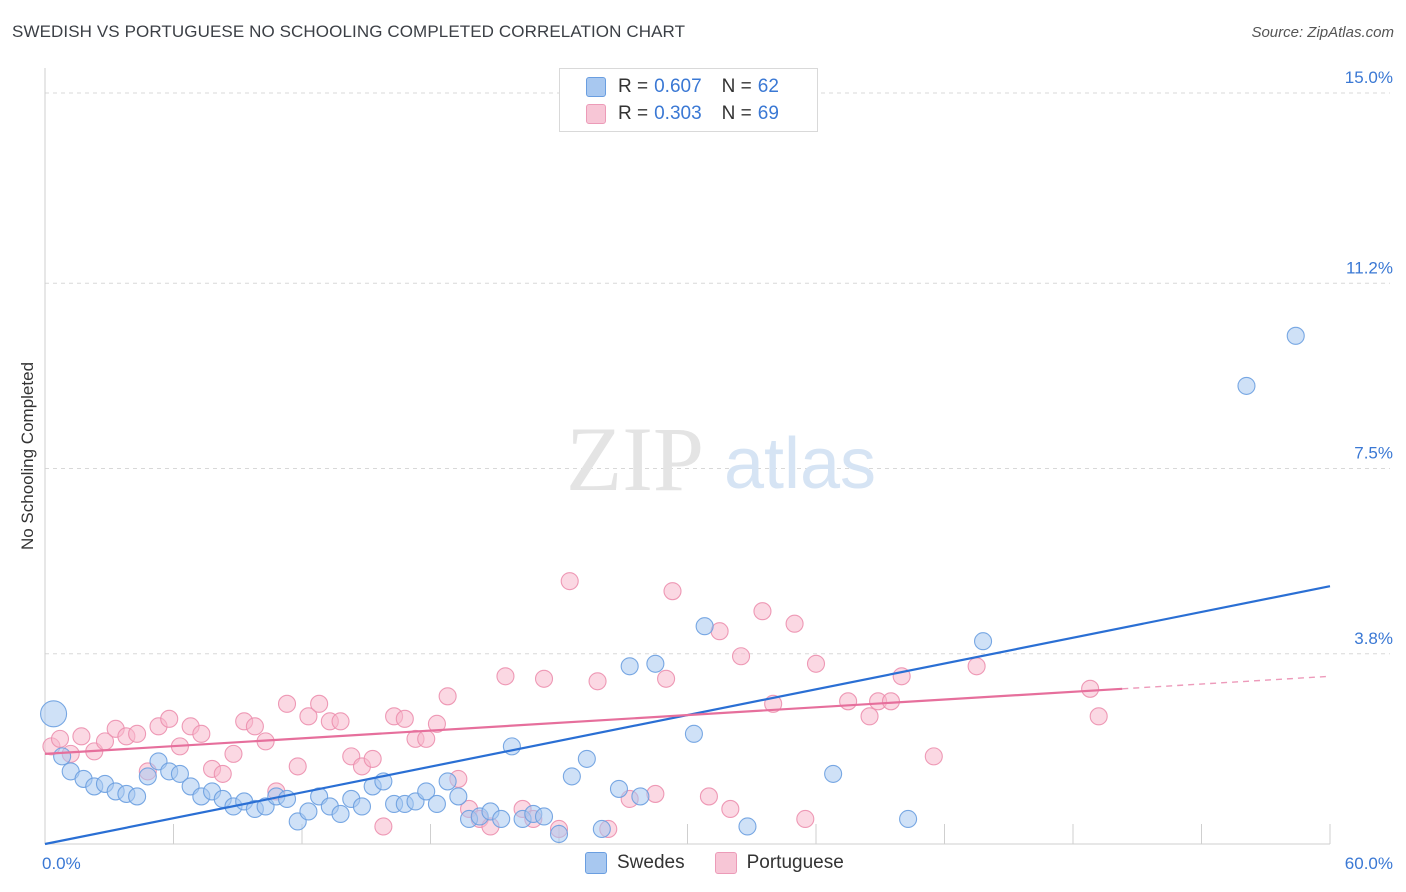 This screenshot has height=892, width=1406. I want to click on correlation-legend: R = 0.607 N = 62 R = 0.303 N = 69, so click(688, 100).